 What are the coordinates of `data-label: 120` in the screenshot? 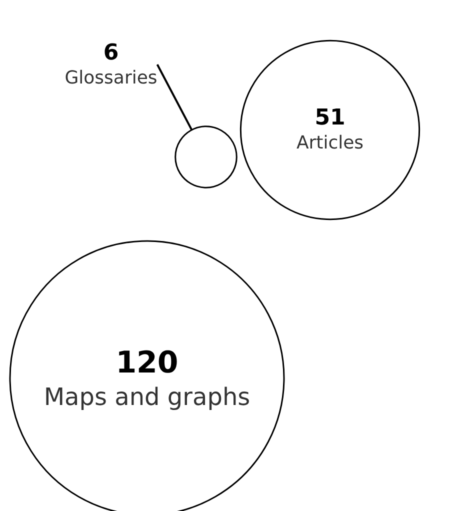 It's located at (147, 363).